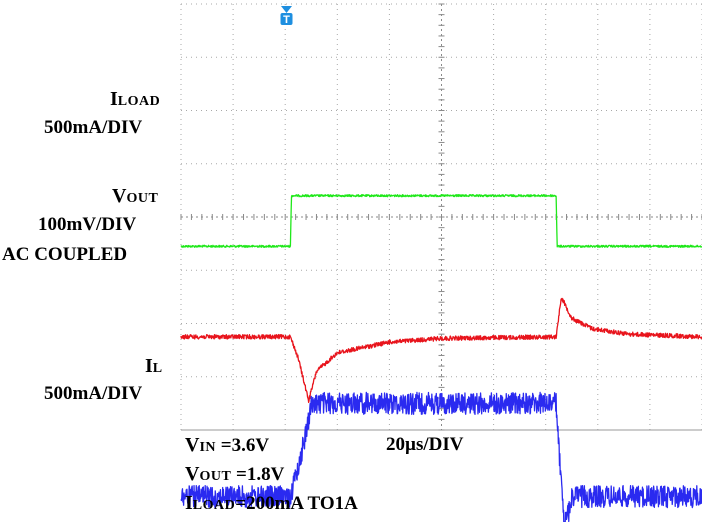 This screenshot has width=702, height=522. Describe the element at coordinates (286, 20) in the screenshot. I see `trigger-label: T` at that location.